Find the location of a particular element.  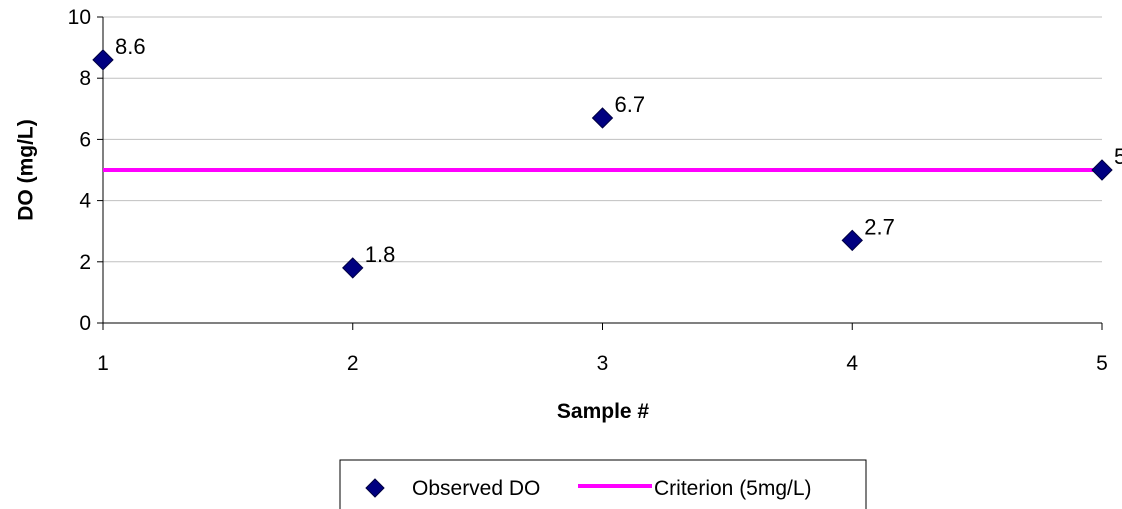

x-tick-label-3: 3 is located at coordinates (603, 363).